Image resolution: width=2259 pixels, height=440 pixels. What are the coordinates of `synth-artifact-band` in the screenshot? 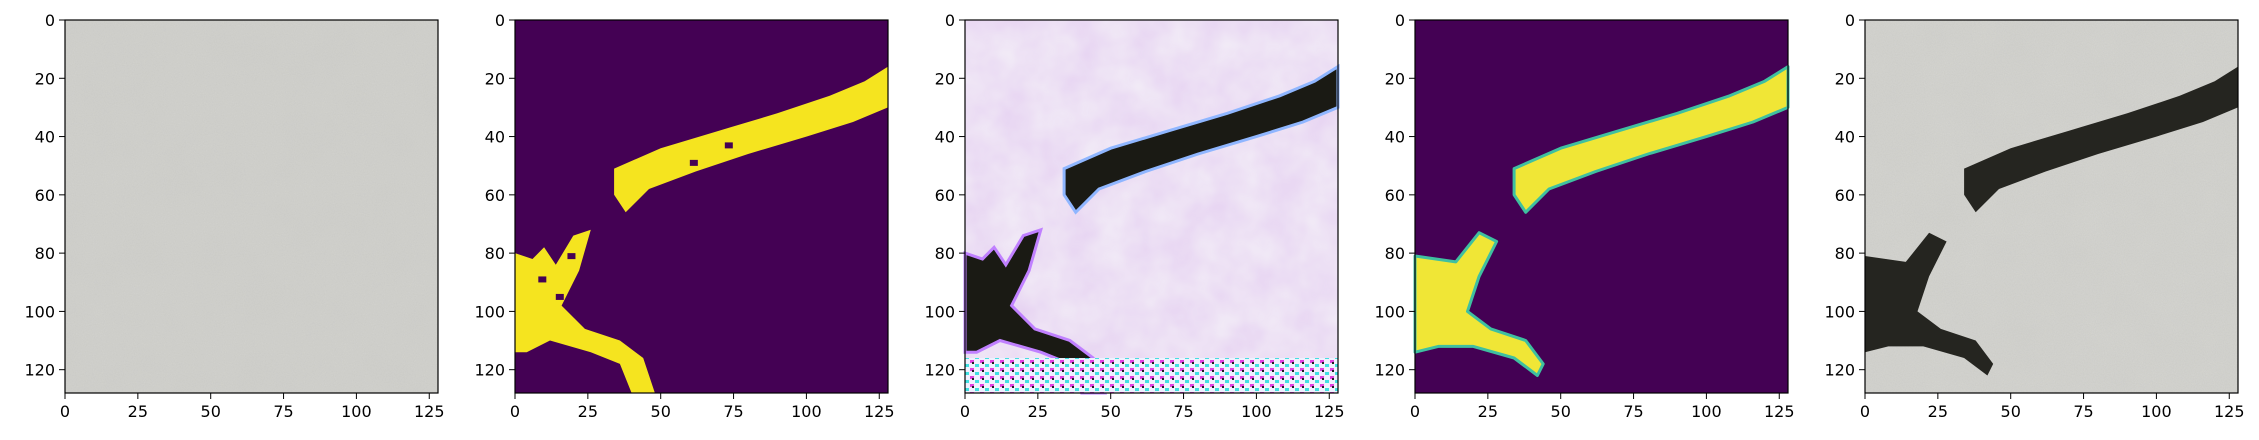 It's located at (1151, 375).